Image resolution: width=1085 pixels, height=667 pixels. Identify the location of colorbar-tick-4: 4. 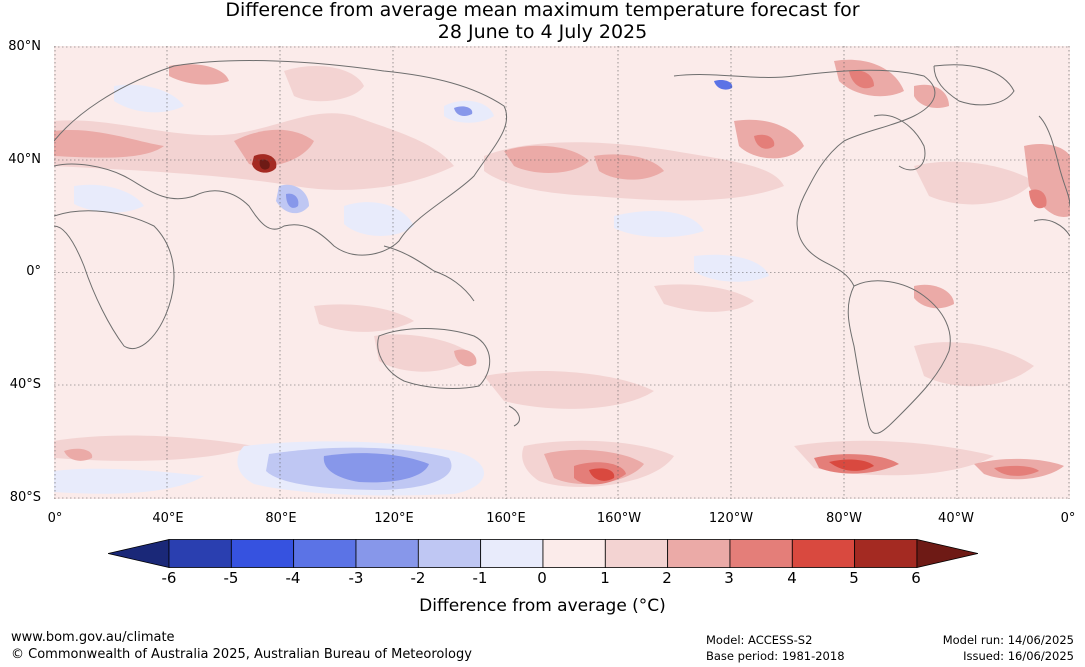
(792, 578).